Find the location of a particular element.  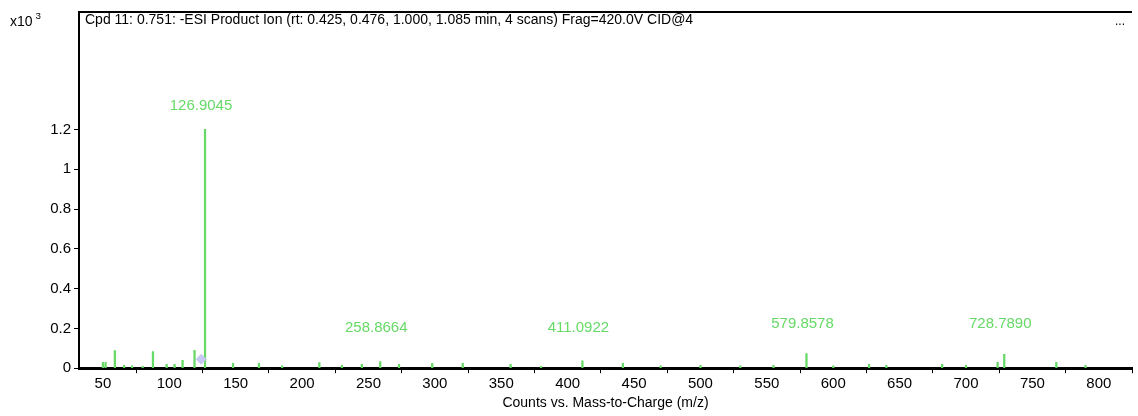

annotation: 411.0922 is located at coordinates (578, 327).